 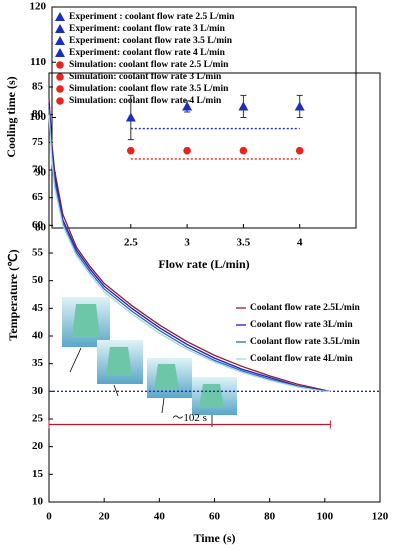 I want to click on x-axis-label: Flow rate (L/min), so click(x=203, y=264).